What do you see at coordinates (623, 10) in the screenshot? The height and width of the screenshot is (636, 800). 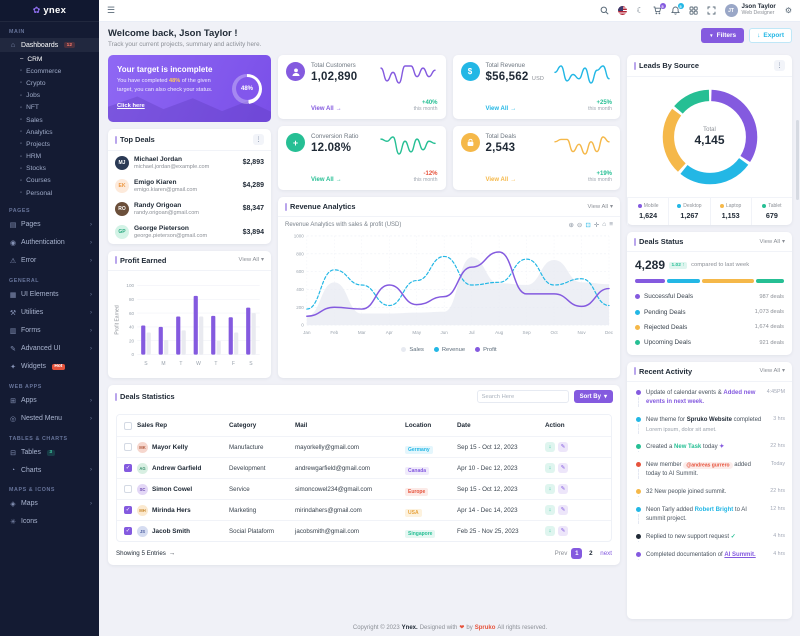 I see `language-flag-icon` at bounding box center [623, 10].